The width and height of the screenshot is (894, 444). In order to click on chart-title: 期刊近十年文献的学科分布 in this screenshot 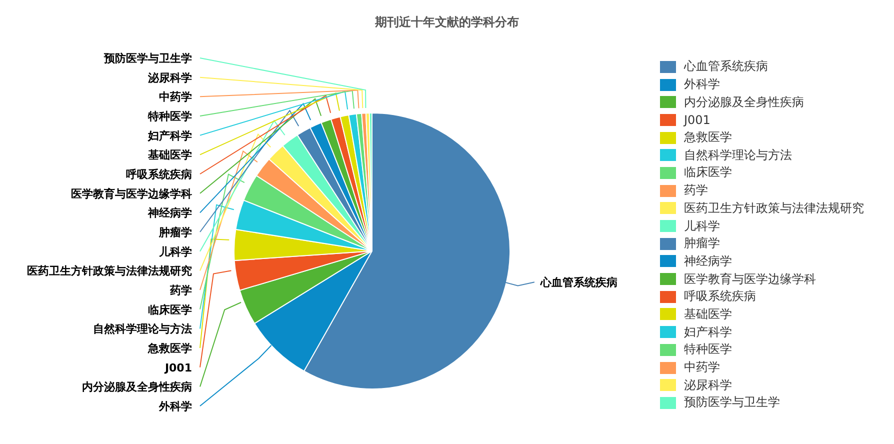, I will do `click(447, 22)`.